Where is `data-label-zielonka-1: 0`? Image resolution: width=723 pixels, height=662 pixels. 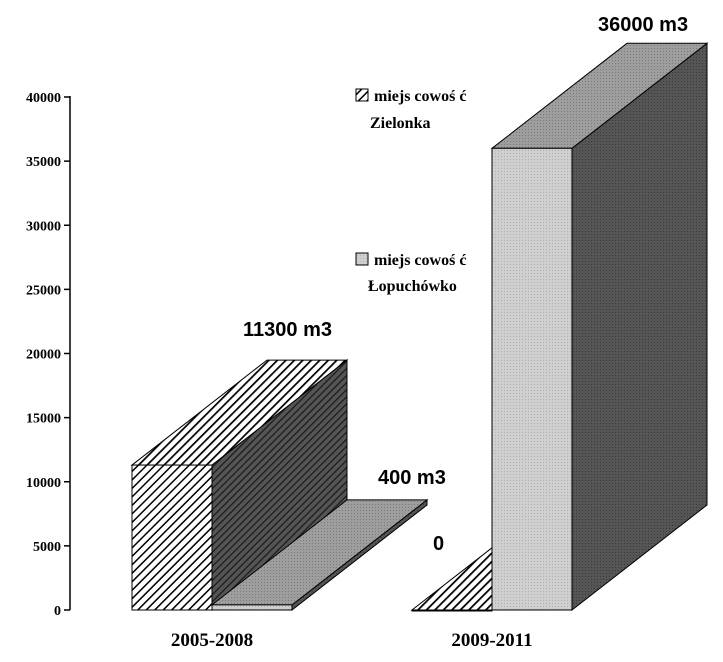 data-label-zielonka-1: 0 is located at coordinates (438, 544).